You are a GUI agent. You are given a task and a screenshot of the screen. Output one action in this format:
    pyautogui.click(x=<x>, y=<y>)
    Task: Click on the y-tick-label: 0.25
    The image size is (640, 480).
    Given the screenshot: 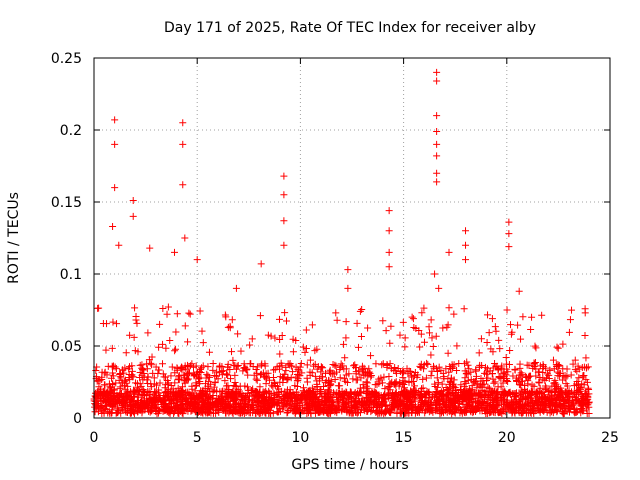 What is the action you would take?
    pyautogui.click(x=66, y=59)
    